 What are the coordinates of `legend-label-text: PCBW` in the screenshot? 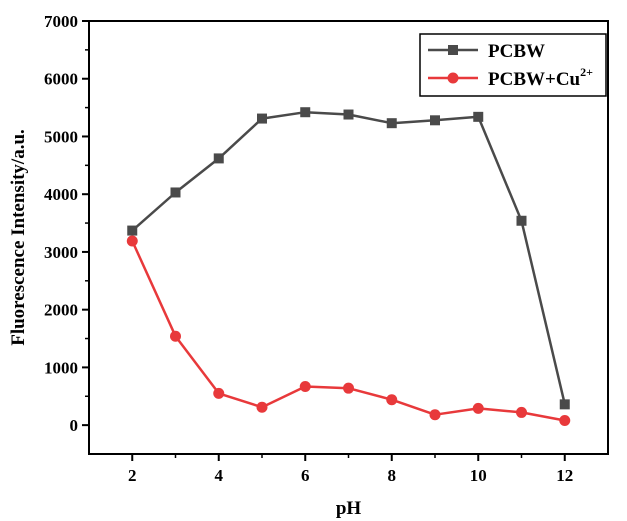 It's located at (516, 51).